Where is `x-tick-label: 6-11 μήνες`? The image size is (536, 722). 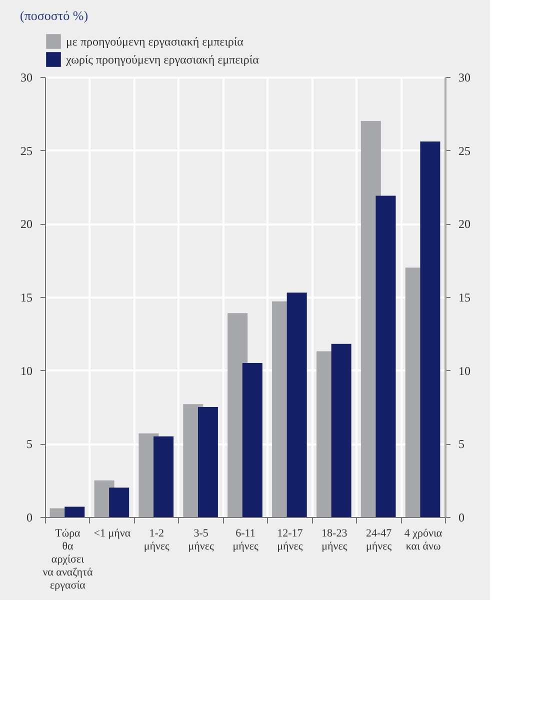 x-tick-label: 6-11 μήνες is located at coordinates (245, 540).